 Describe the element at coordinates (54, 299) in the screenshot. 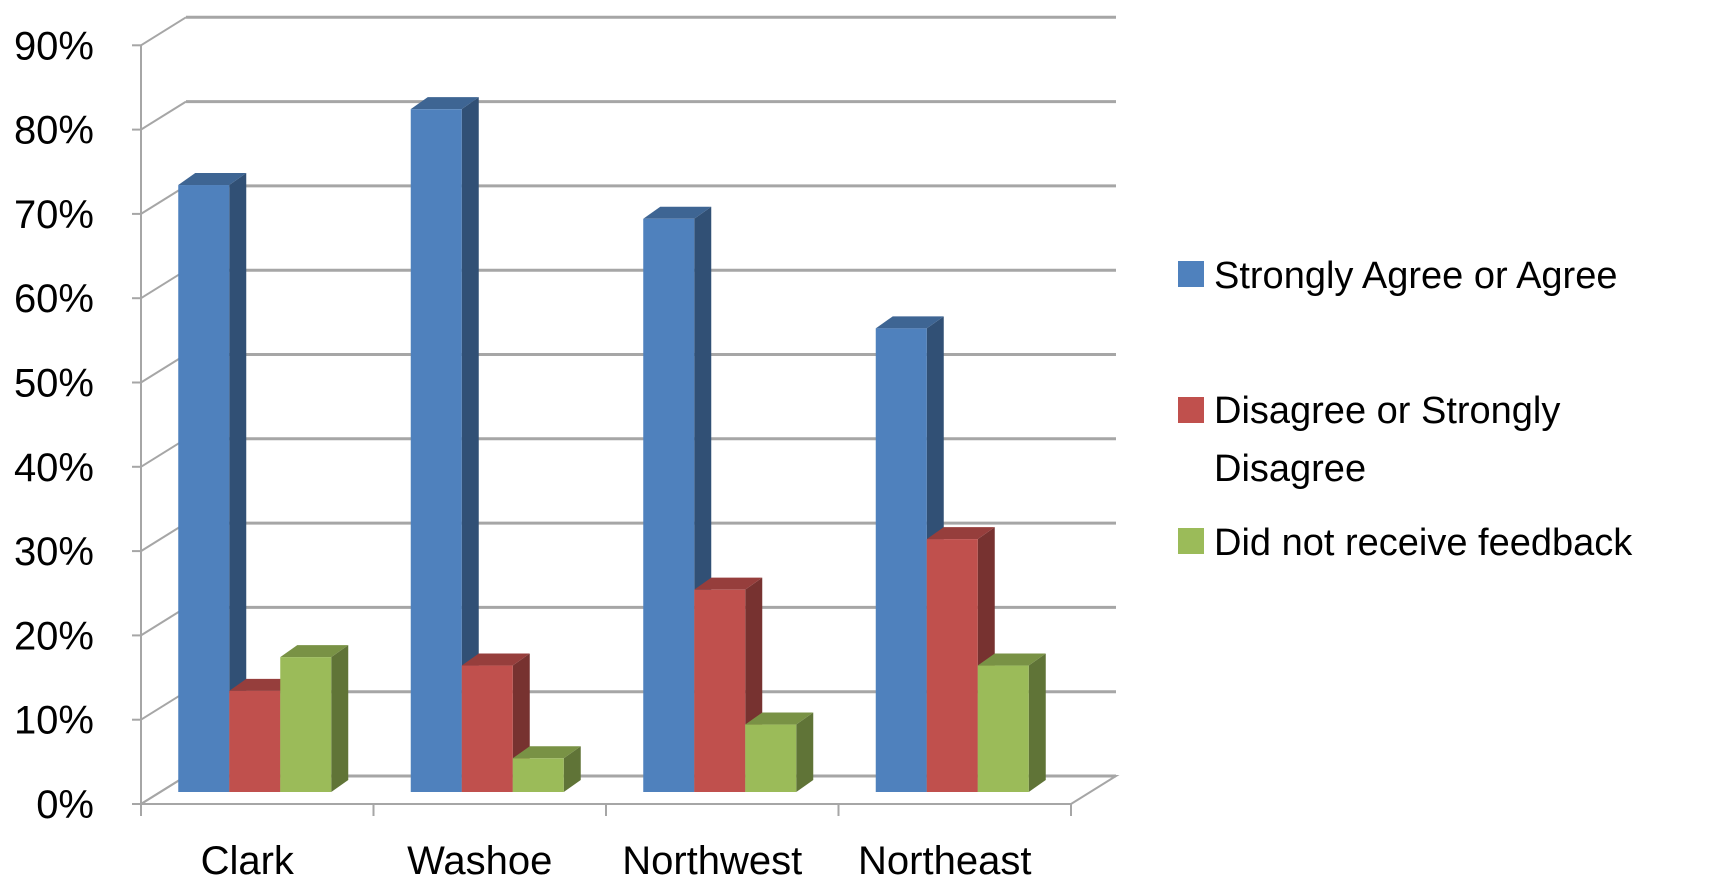

I see `y-tick-label: 60%` at that location.